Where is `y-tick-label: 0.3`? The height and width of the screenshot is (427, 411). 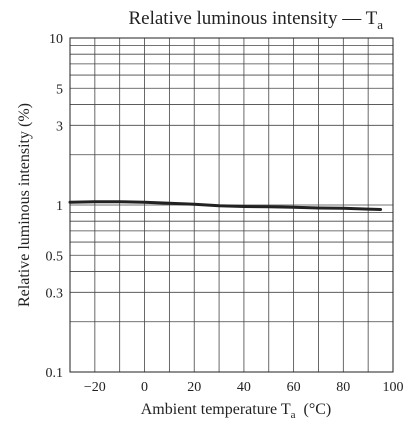
y-tick-label: 0.3 is located at coordinates (55, 293).